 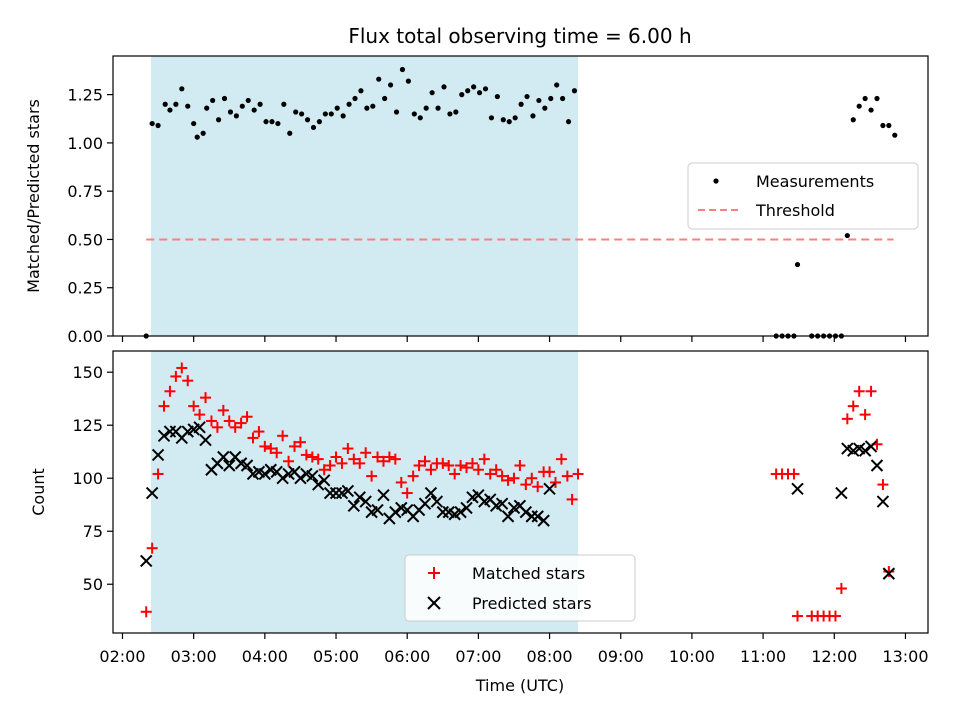 I want to click on x-tick-label: 09:00, so click(x=621, y=656).